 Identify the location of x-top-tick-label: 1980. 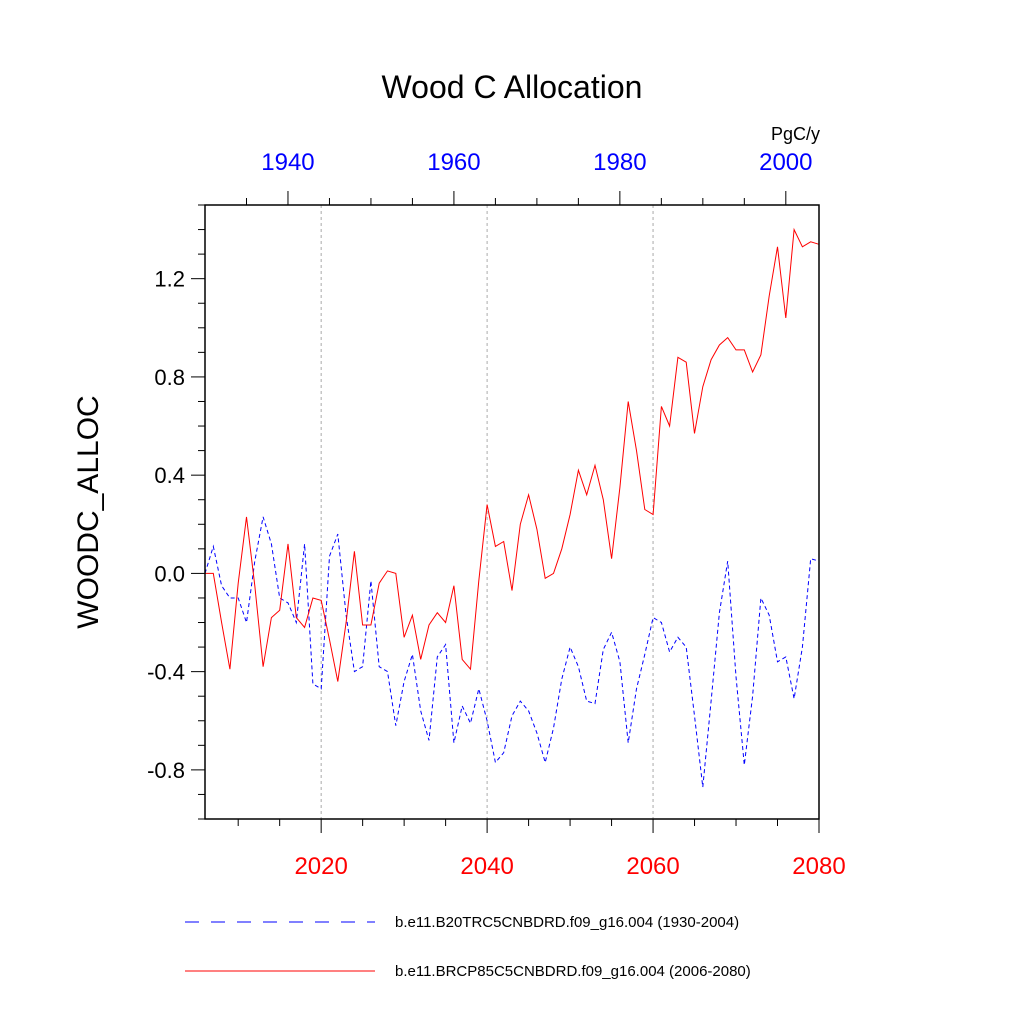
(619, 162).